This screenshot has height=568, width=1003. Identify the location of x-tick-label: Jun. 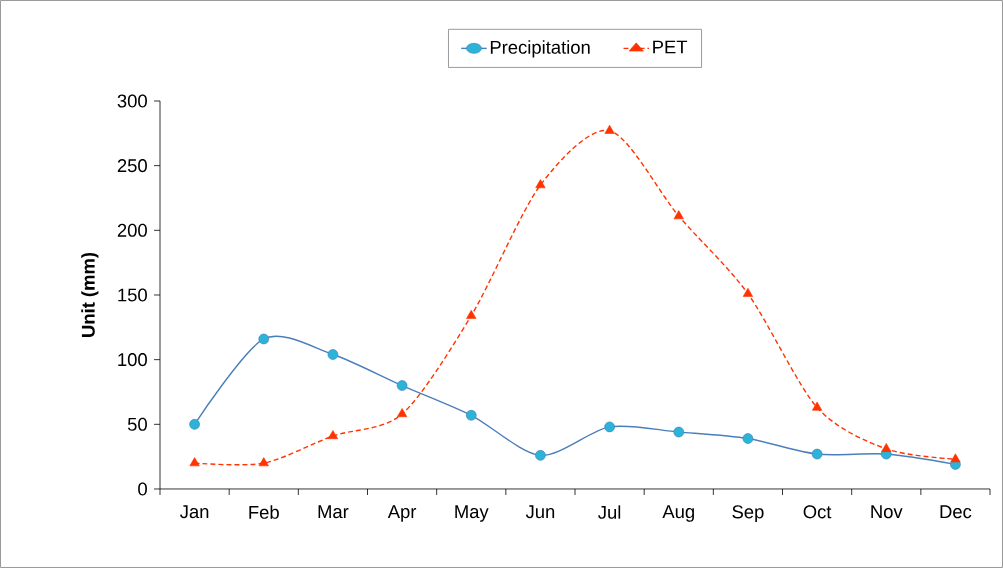
(540, 512).